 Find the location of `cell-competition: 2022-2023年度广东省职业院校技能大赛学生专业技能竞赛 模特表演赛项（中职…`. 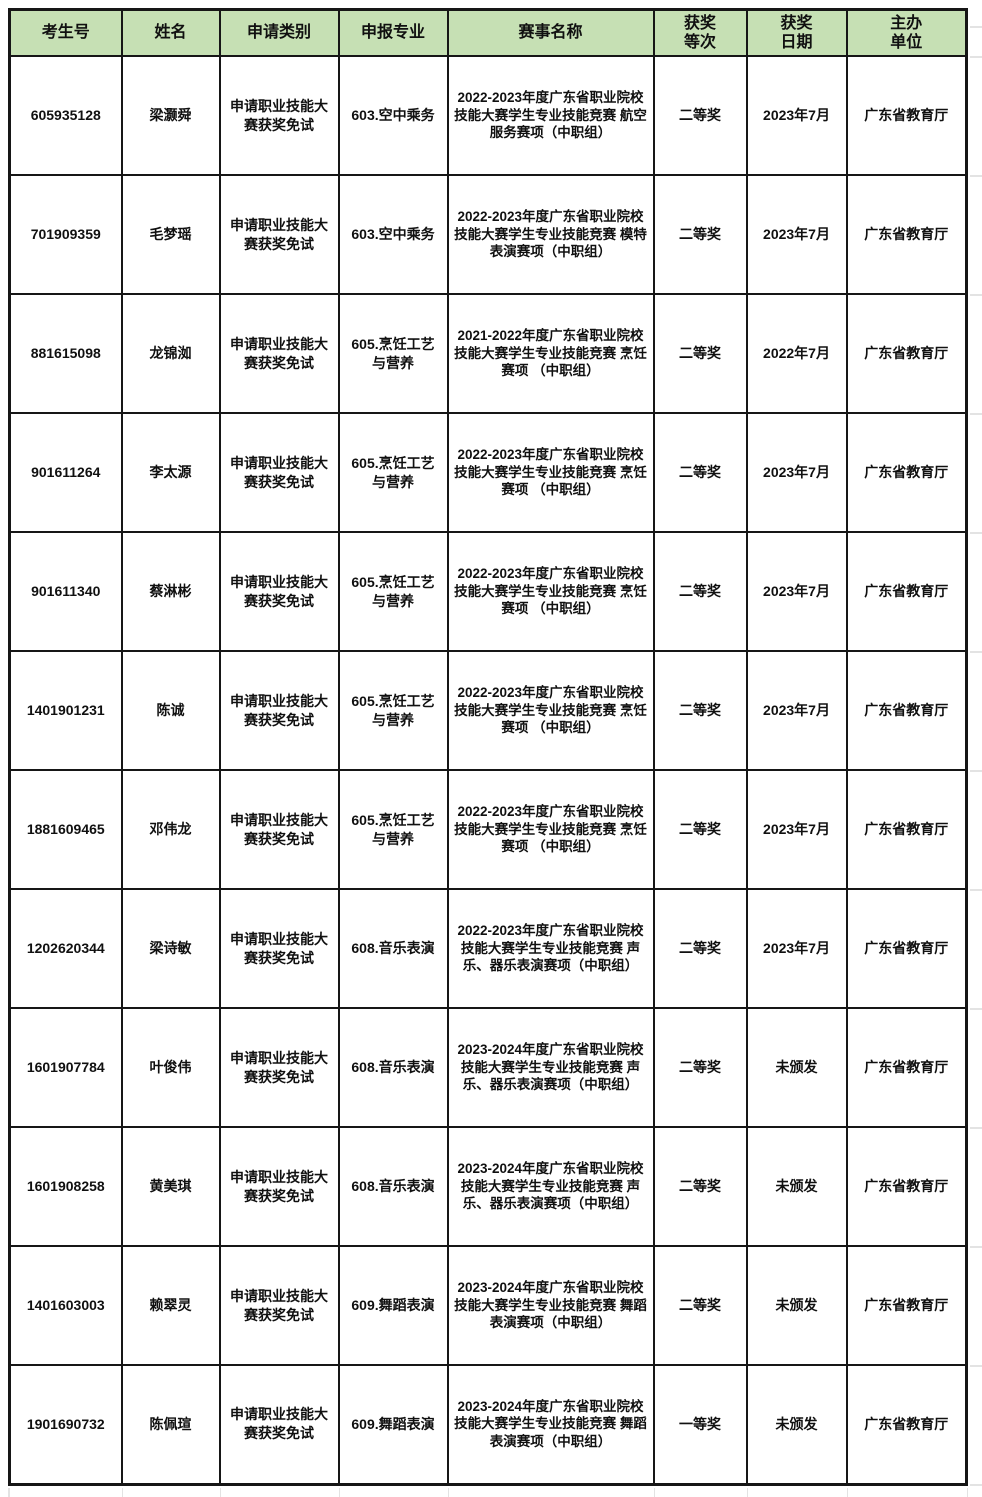

cell-competition: 2022-2023年度广东省职业院校技能大赛学生专业技能竞赛 模特表演赛项（中职… is located at coordinates (550, 234).